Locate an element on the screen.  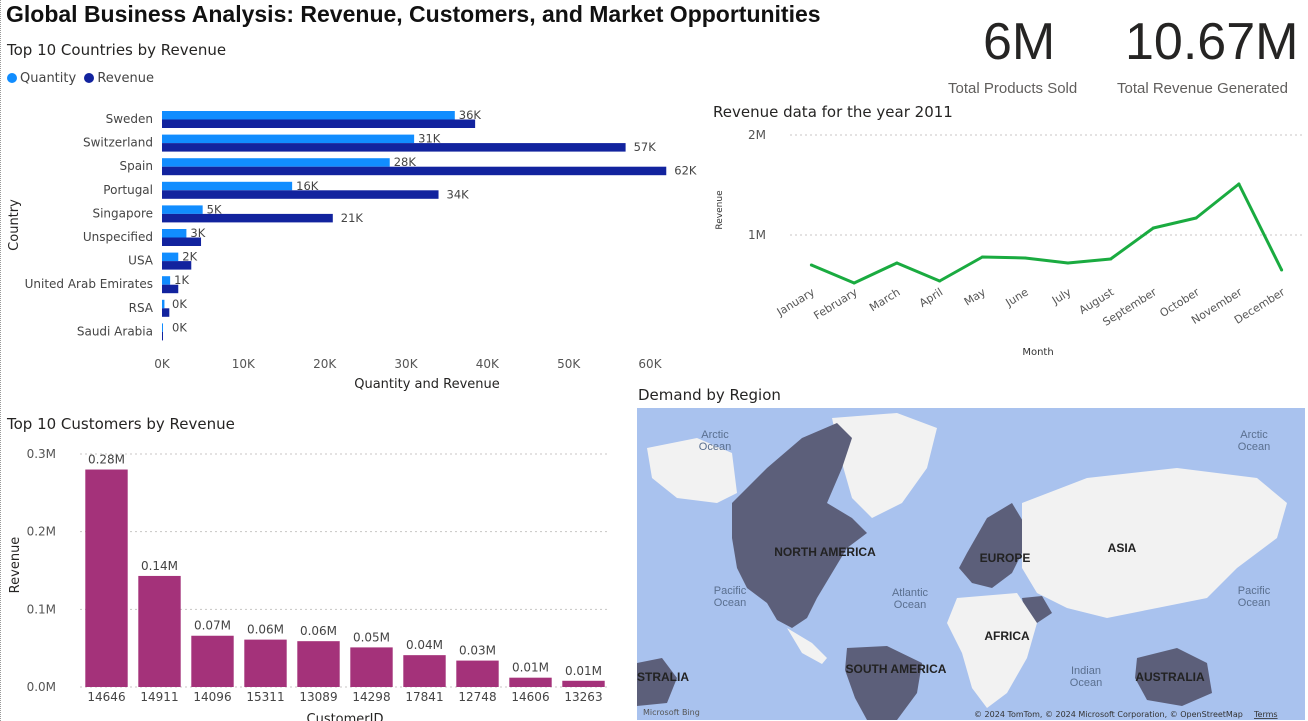
x-tick-label: 30K is located at coordinates (406, 364).